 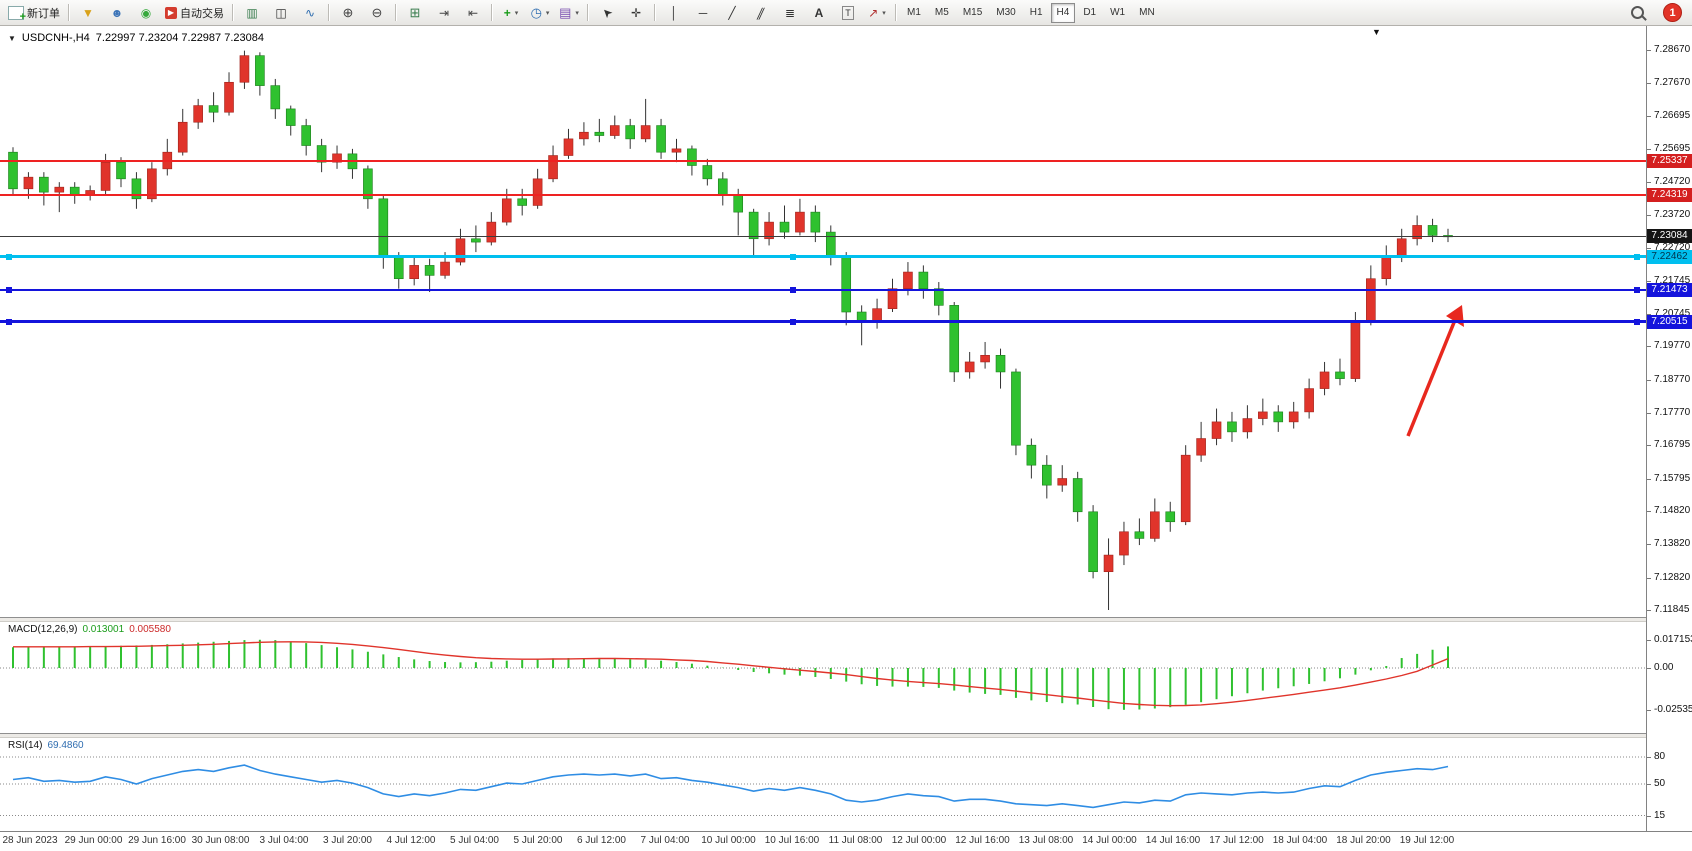 What do you see at coordinates (1090, 12) in the screenshot?
I see `timeframe-button-d1: D1` at bounding box center [1090, 12].